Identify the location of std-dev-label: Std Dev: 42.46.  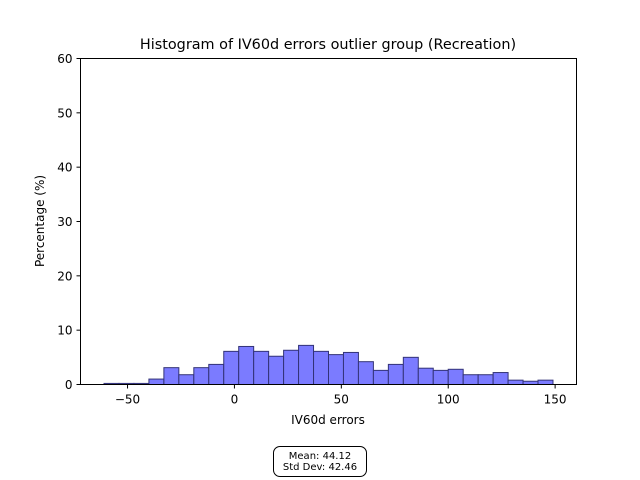
(320, 467).